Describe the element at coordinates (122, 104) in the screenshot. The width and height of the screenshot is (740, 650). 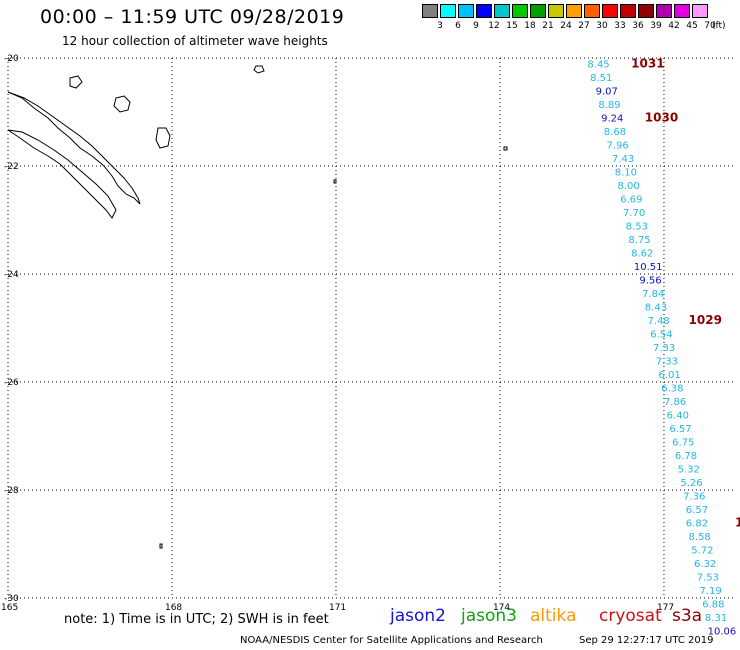
I see `loyalty-island` at that location.